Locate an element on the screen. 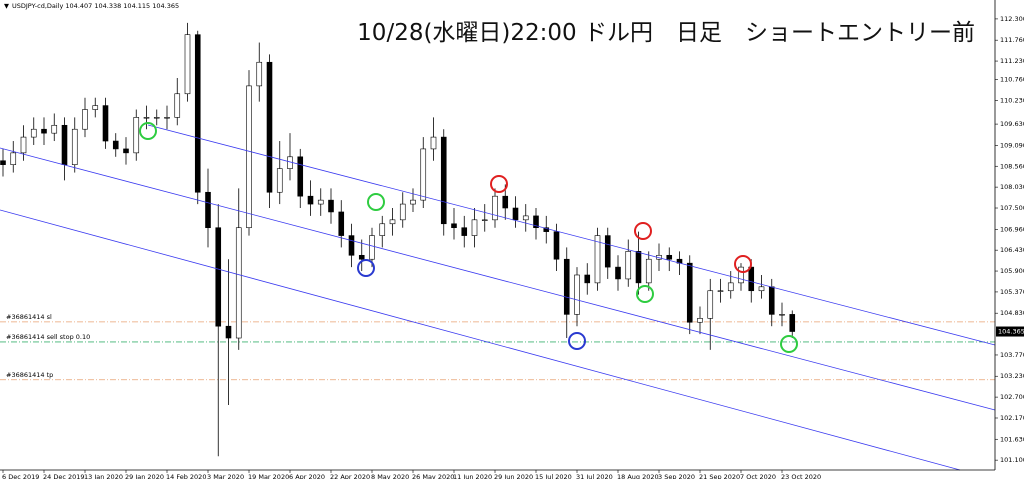 This screenshot has height=479, width=1024. level-label: #36861414 sell stop 0.10 is located at coordinates (48, 337).